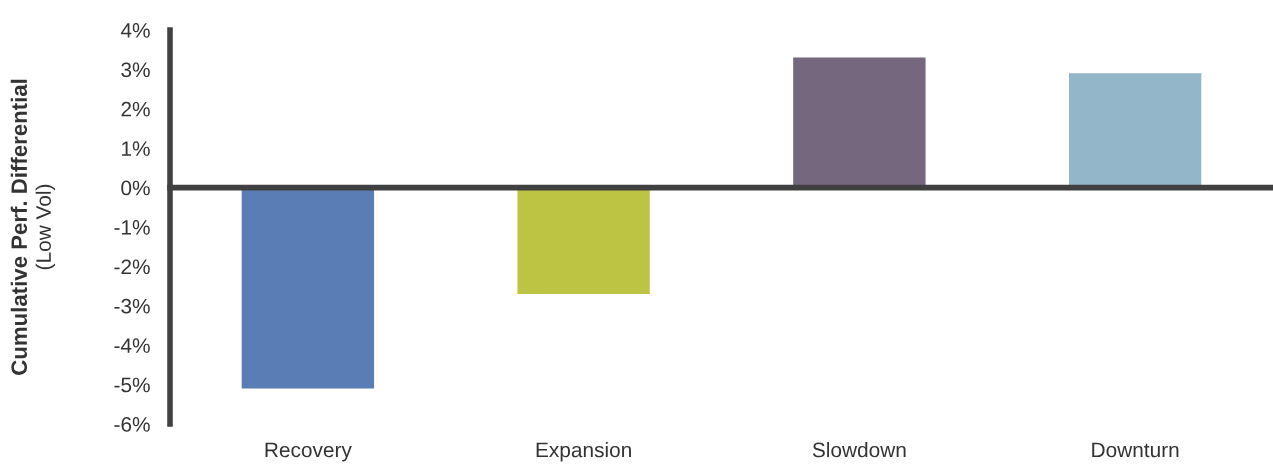 The width and height of the screenshot is (1273, 466). I want to click on x-tick-label: Slowdown, so click(859, 450).